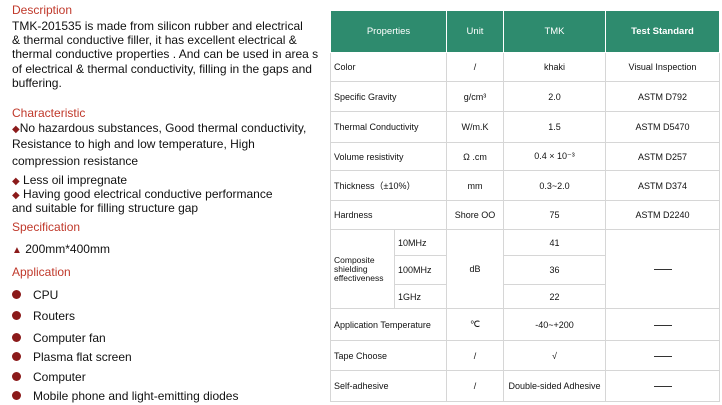 The height and width of the screenshot is (405, 722). I want to click on property-cell: Specific Gravity, so click(388, 96).